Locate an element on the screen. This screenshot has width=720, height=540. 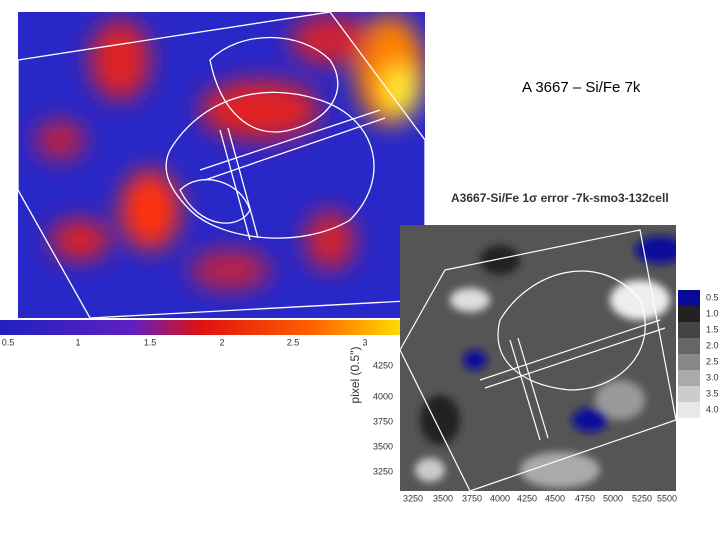
x-tick-label: 3250 is located at coordinates (413, 498).